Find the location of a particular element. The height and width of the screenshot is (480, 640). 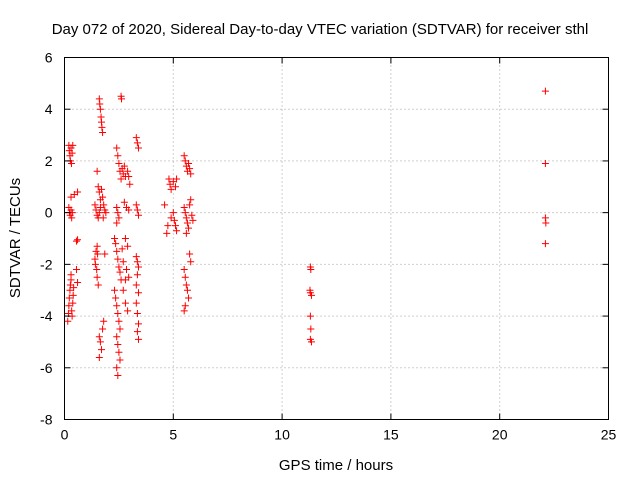

y-tick-label: -2 is located at coordinates (46, 264).